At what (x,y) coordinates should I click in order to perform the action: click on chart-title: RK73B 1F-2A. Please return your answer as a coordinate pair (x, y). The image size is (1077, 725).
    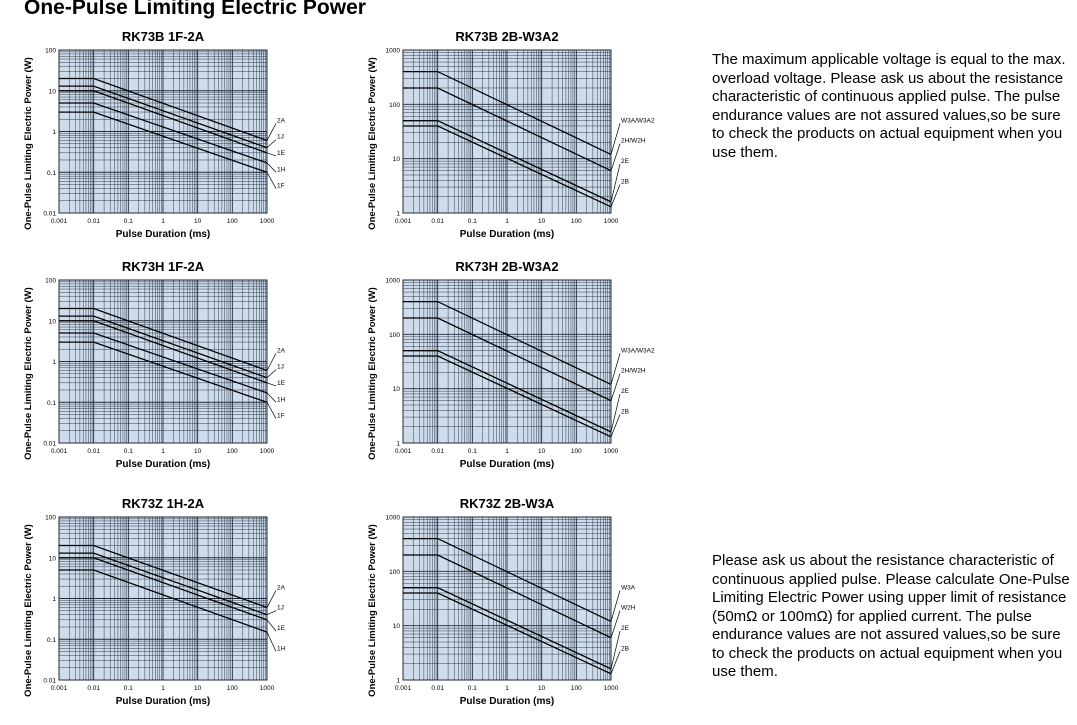
    Looking at the image, I should click on (163, 36).